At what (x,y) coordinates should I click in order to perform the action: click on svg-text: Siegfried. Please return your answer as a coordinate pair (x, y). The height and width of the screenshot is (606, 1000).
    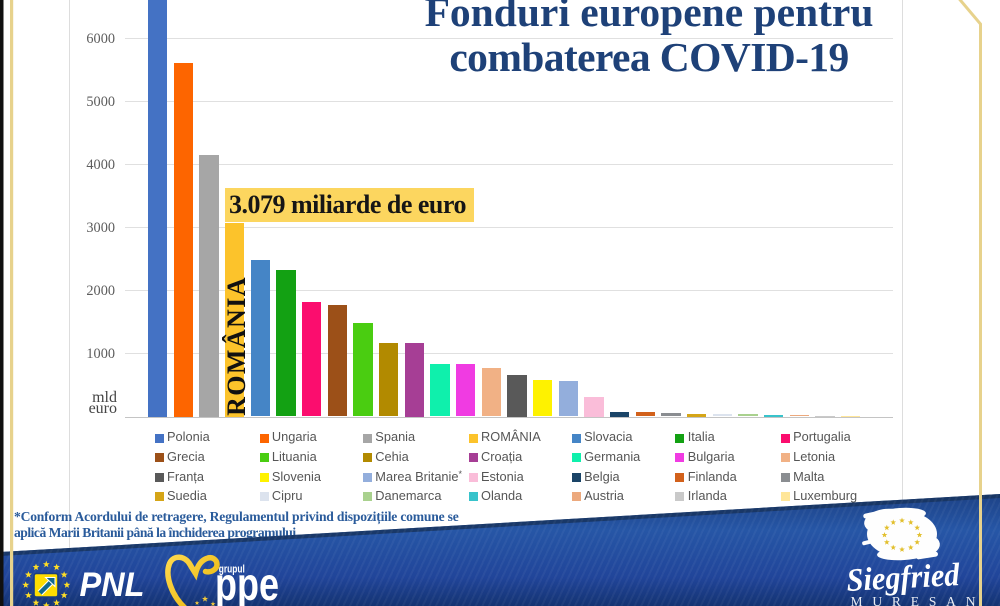
    Looking at the image, I should click on (903, 578).